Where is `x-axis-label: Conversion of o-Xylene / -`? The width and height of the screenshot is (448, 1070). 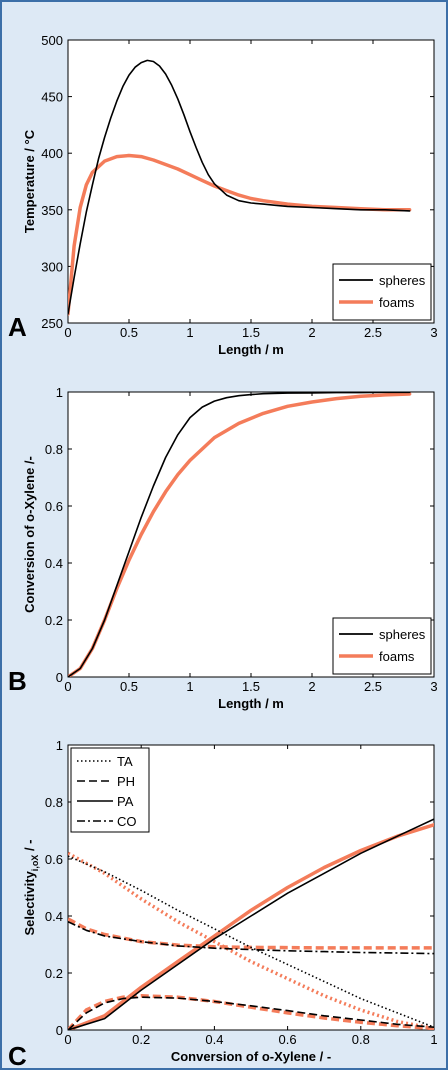 x-axis-label: Conversion of o-Xylene / - is located at coordinates (251, 1056).